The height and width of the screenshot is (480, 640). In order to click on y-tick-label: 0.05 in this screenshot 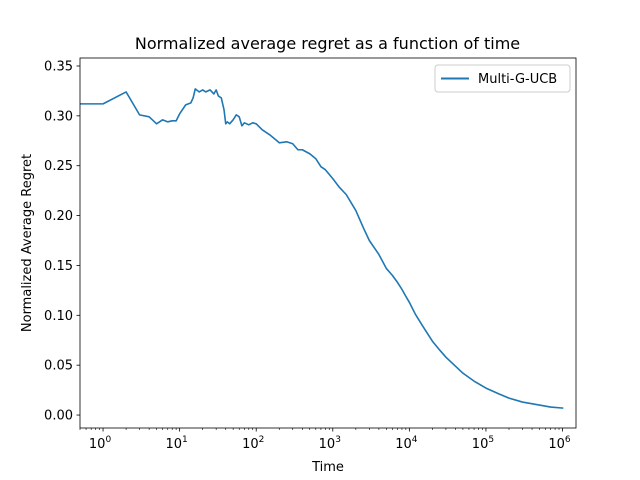, I will do `click(58, 366)`.